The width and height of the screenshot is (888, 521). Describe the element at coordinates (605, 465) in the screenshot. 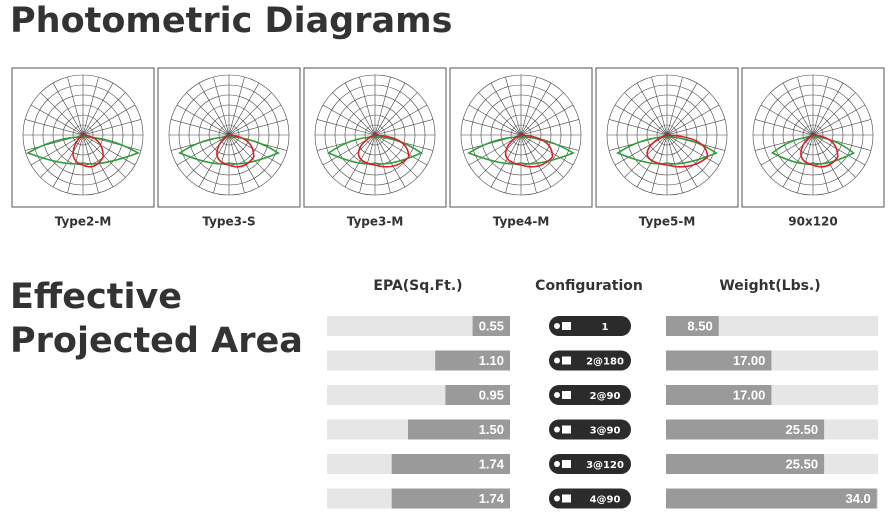

I see `config-label: 3@120` at that location.